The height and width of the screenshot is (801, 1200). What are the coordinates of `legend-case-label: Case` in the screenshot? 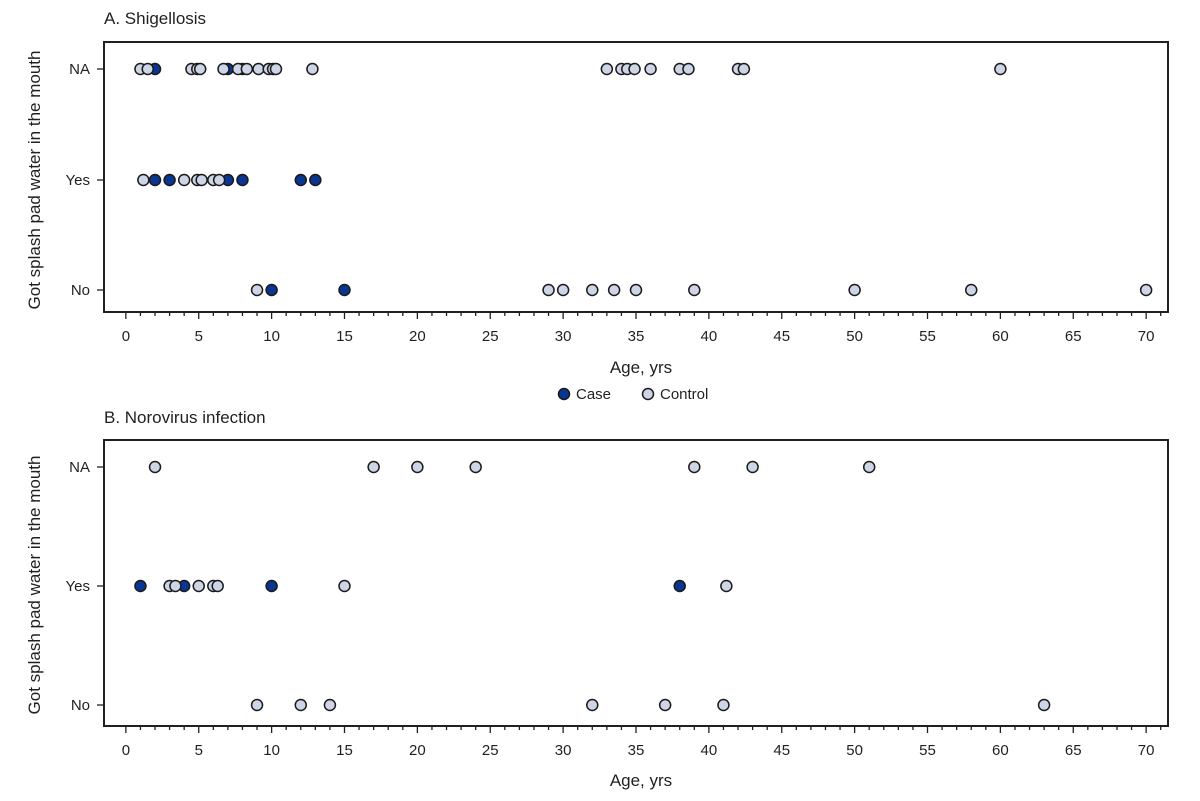 It's located at (593, 394).